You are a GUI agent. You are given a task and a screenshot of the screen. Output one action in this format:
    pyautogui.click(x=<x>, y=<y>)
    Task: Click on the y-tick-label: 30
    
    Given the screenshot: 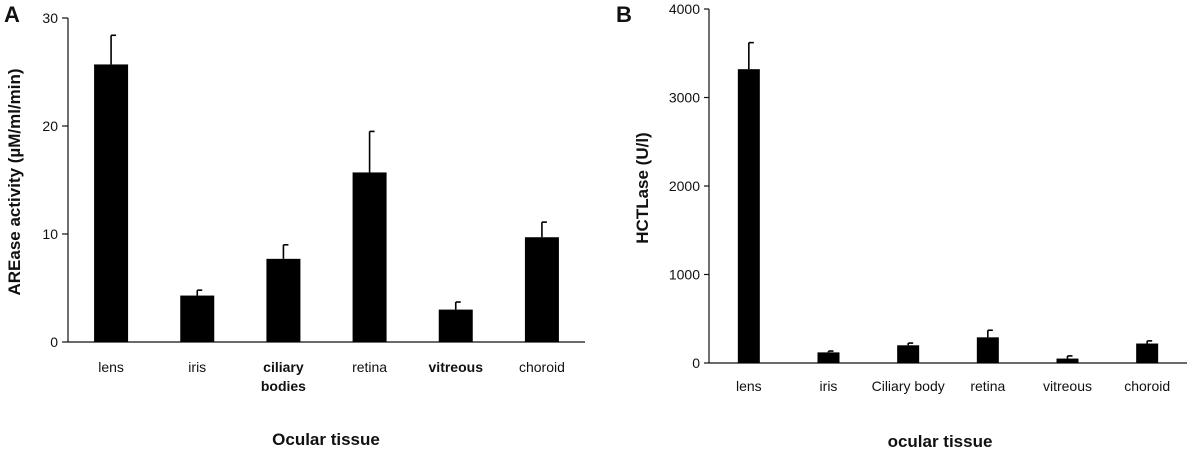 What is the action you would take?
    pyautogui.click(x=50, y=18)
    